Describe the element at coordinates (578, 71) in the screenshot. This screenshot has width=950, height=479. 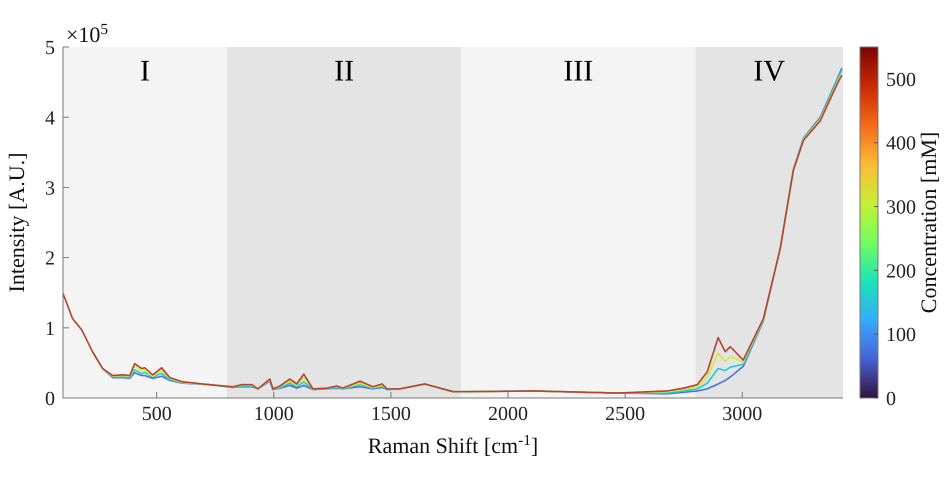
I see `band-label: III` at that location.